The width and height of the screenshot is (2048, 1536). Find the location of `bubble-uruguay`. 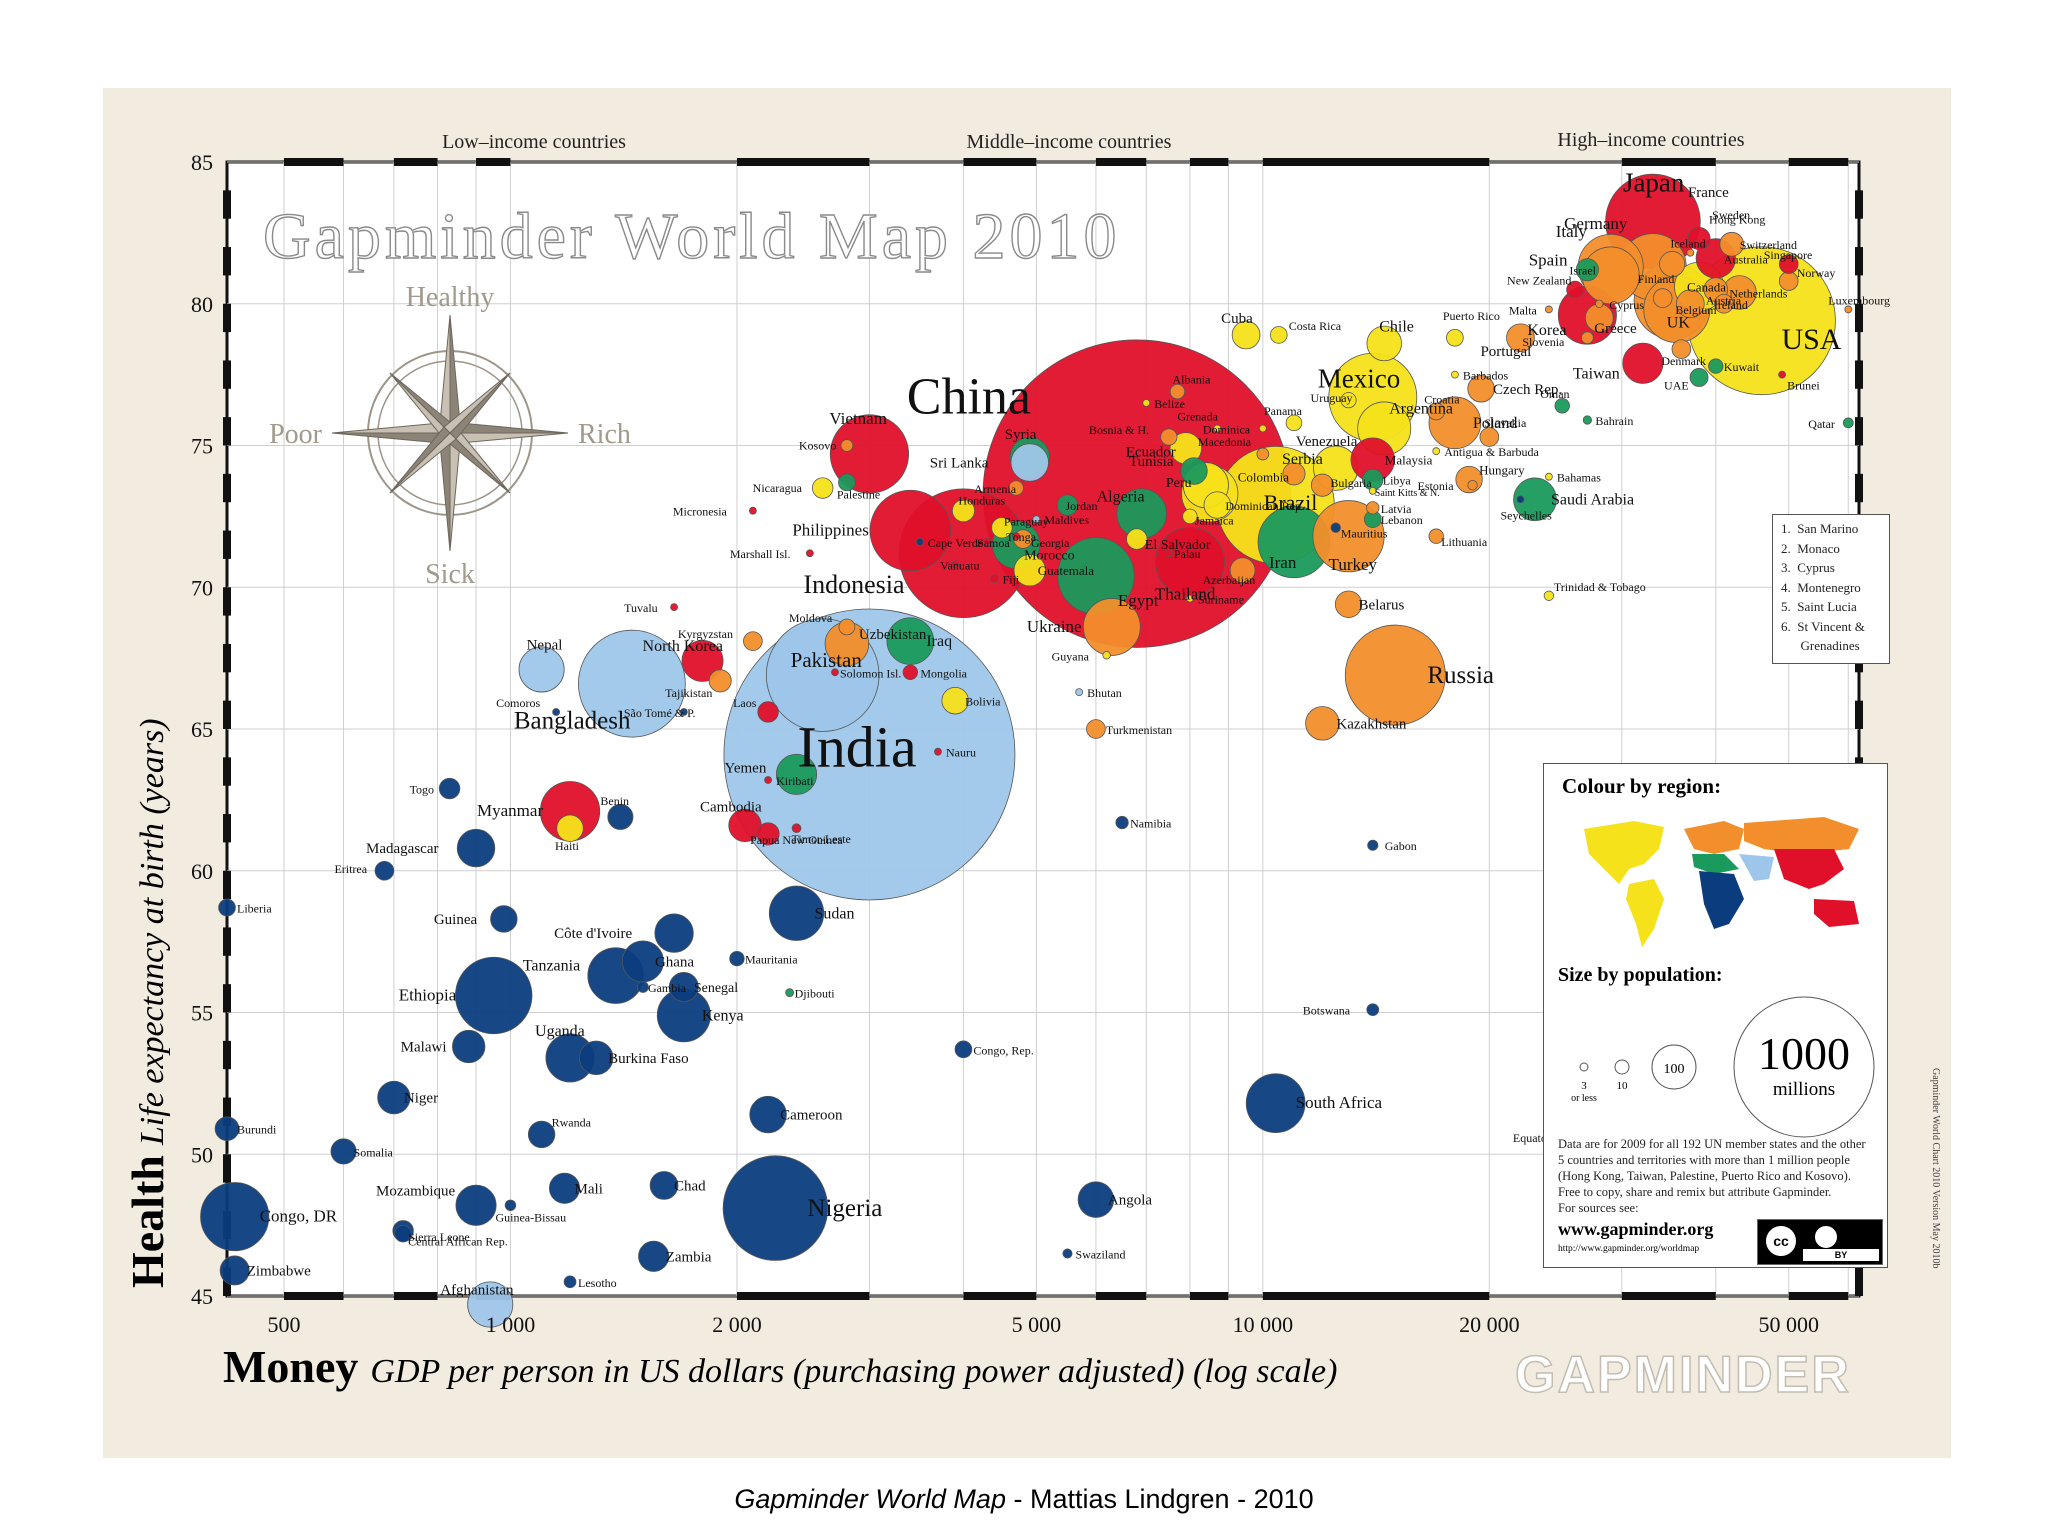

bubble-uruguay is located at coordinates (1348, 400).